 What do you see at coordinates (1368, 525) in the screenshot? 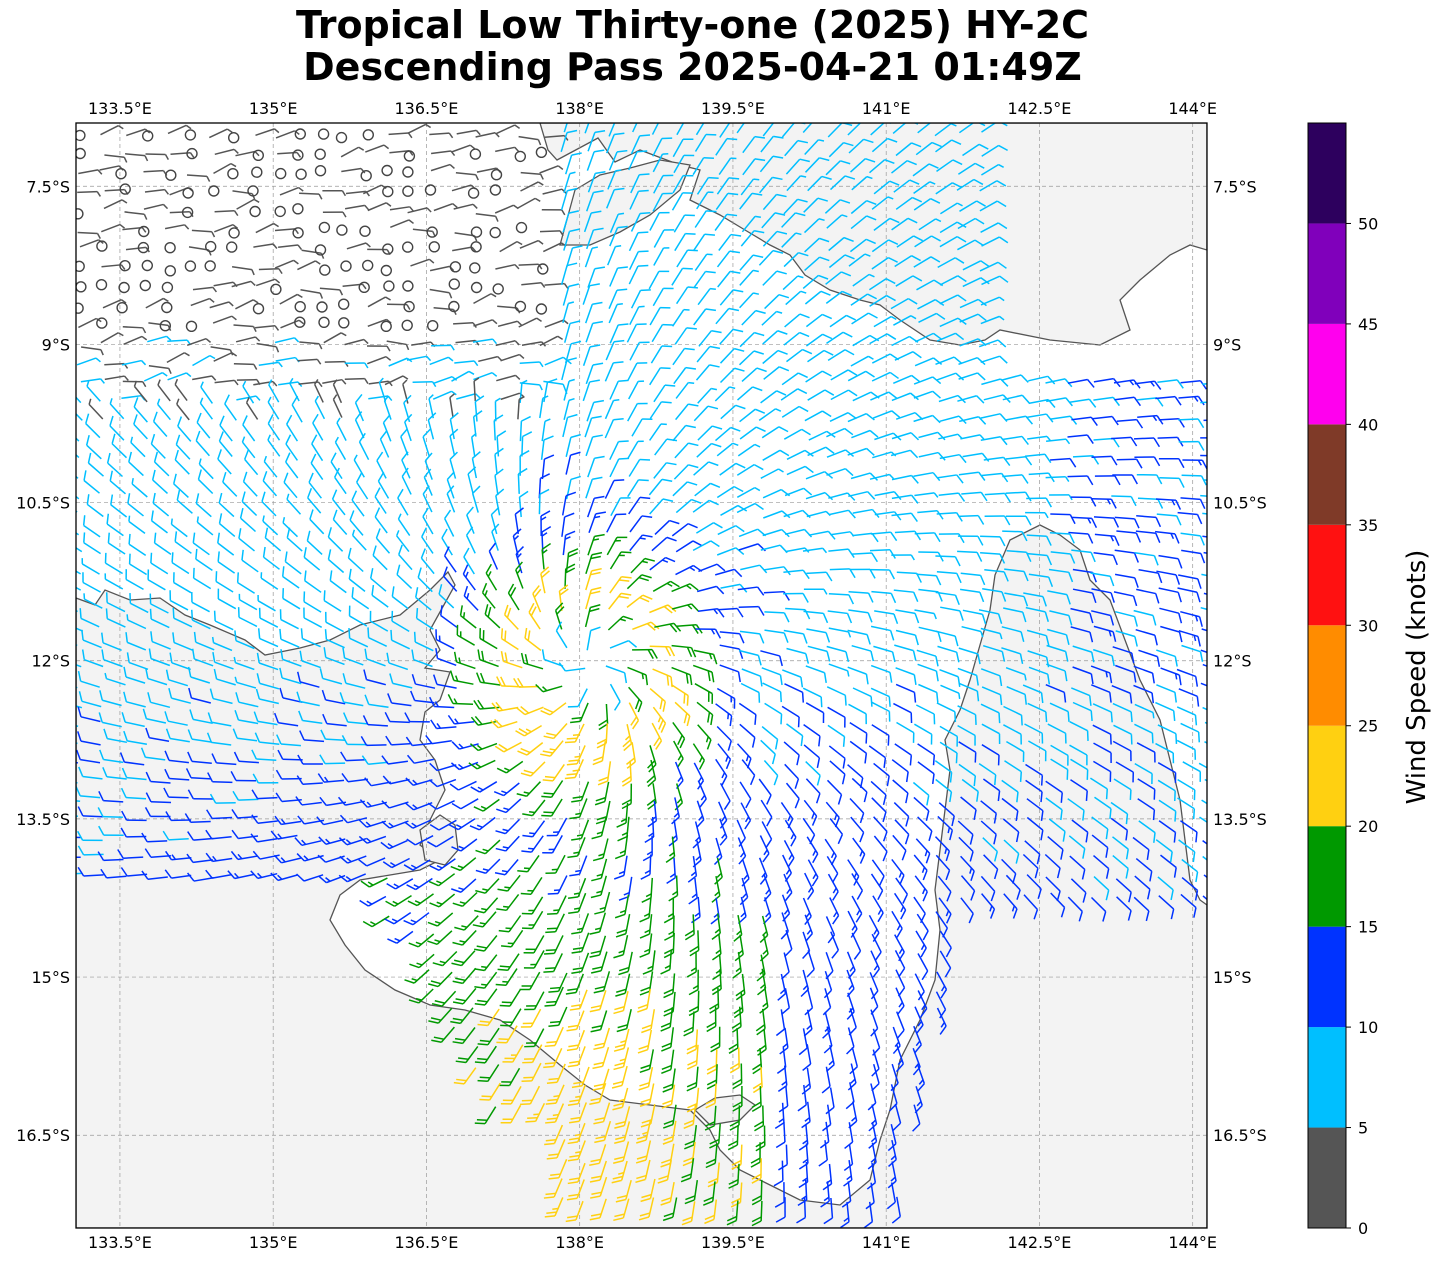
I see `colorbar-tick-label: 35` at bounding box center [1368, 525].